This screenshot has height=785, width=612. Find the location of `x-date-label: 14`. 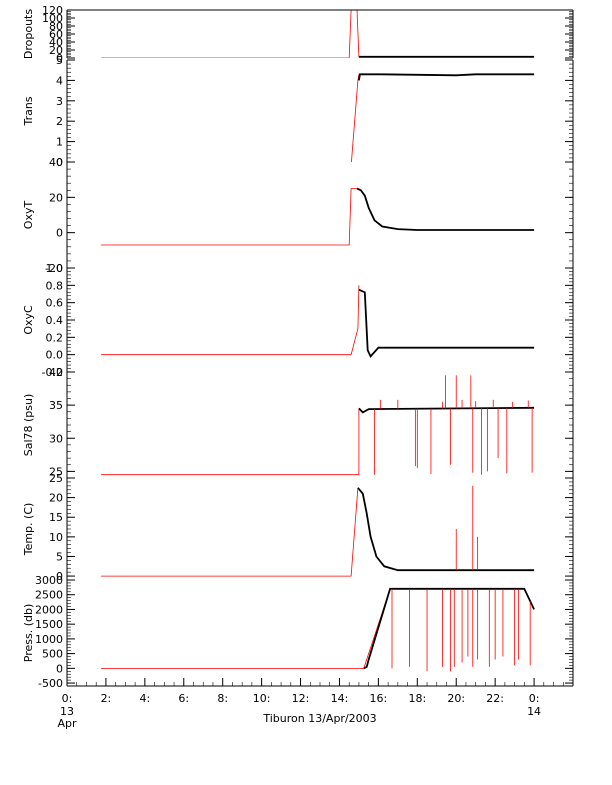

x-date-label: 14 is located at coordinates (534, 711).